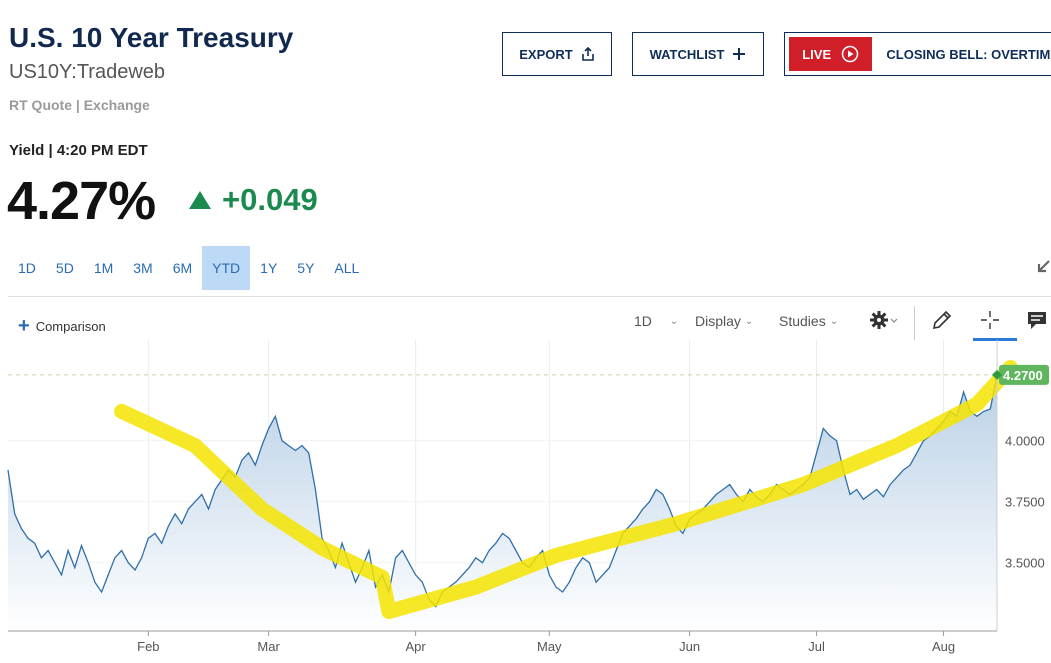 This screenshot has width=1051, height=663. Describe the element at coordinates (997, 374) in the screenshot. I see `last-point-marker` at that location.